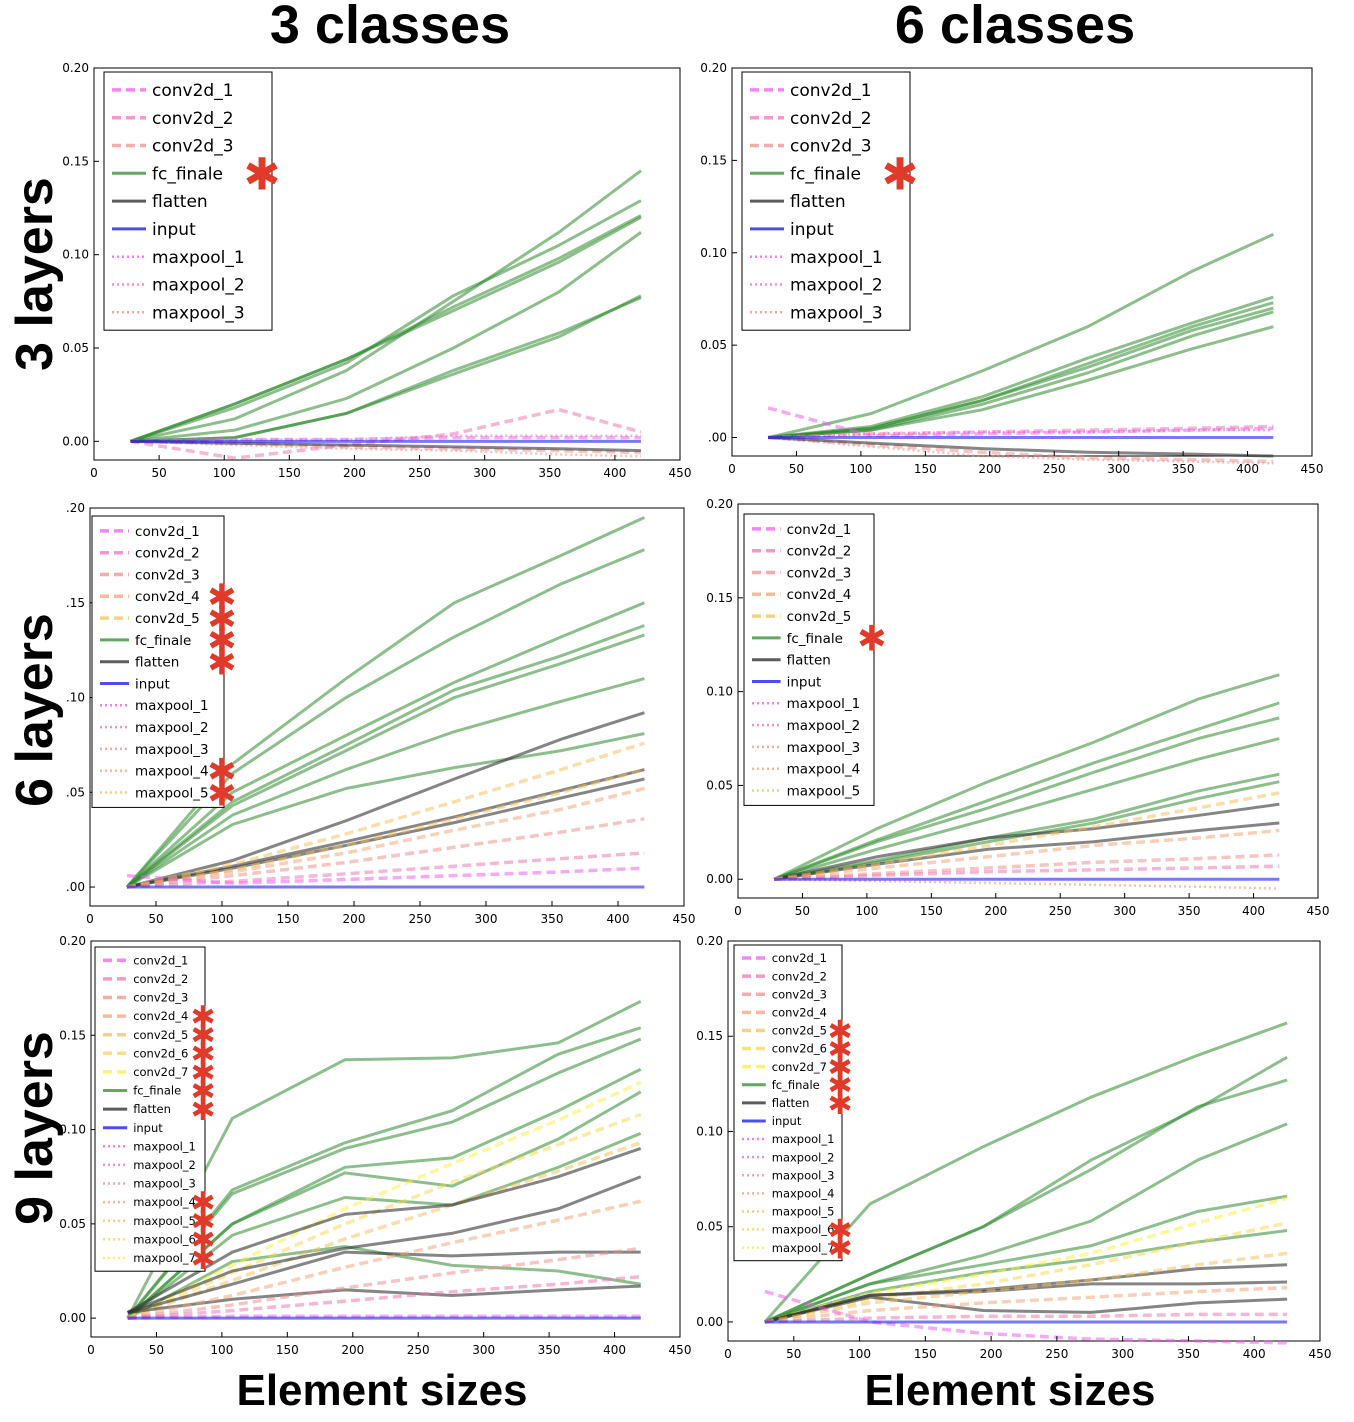 The height and width of the screenshot is (1422, 1354). What do you see at coordinates (261, 174) in the screenshot?
I see `star-marker-fc_finale: ✱` at bounding box center [261, 174].